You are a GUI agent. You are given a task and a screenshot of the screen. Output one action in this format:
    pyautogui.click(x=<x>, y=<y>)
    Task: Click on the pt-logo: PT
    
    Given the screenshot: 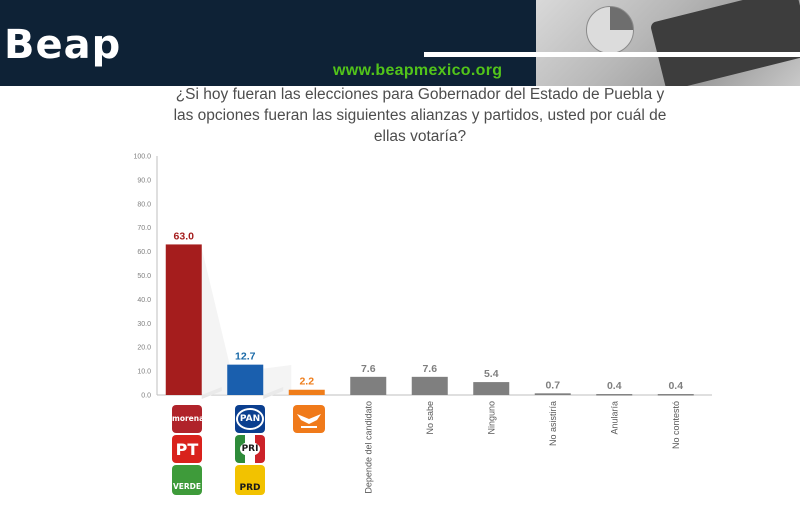 What is the action you would take?
    pyautogui.click(x=187, y=449)
    